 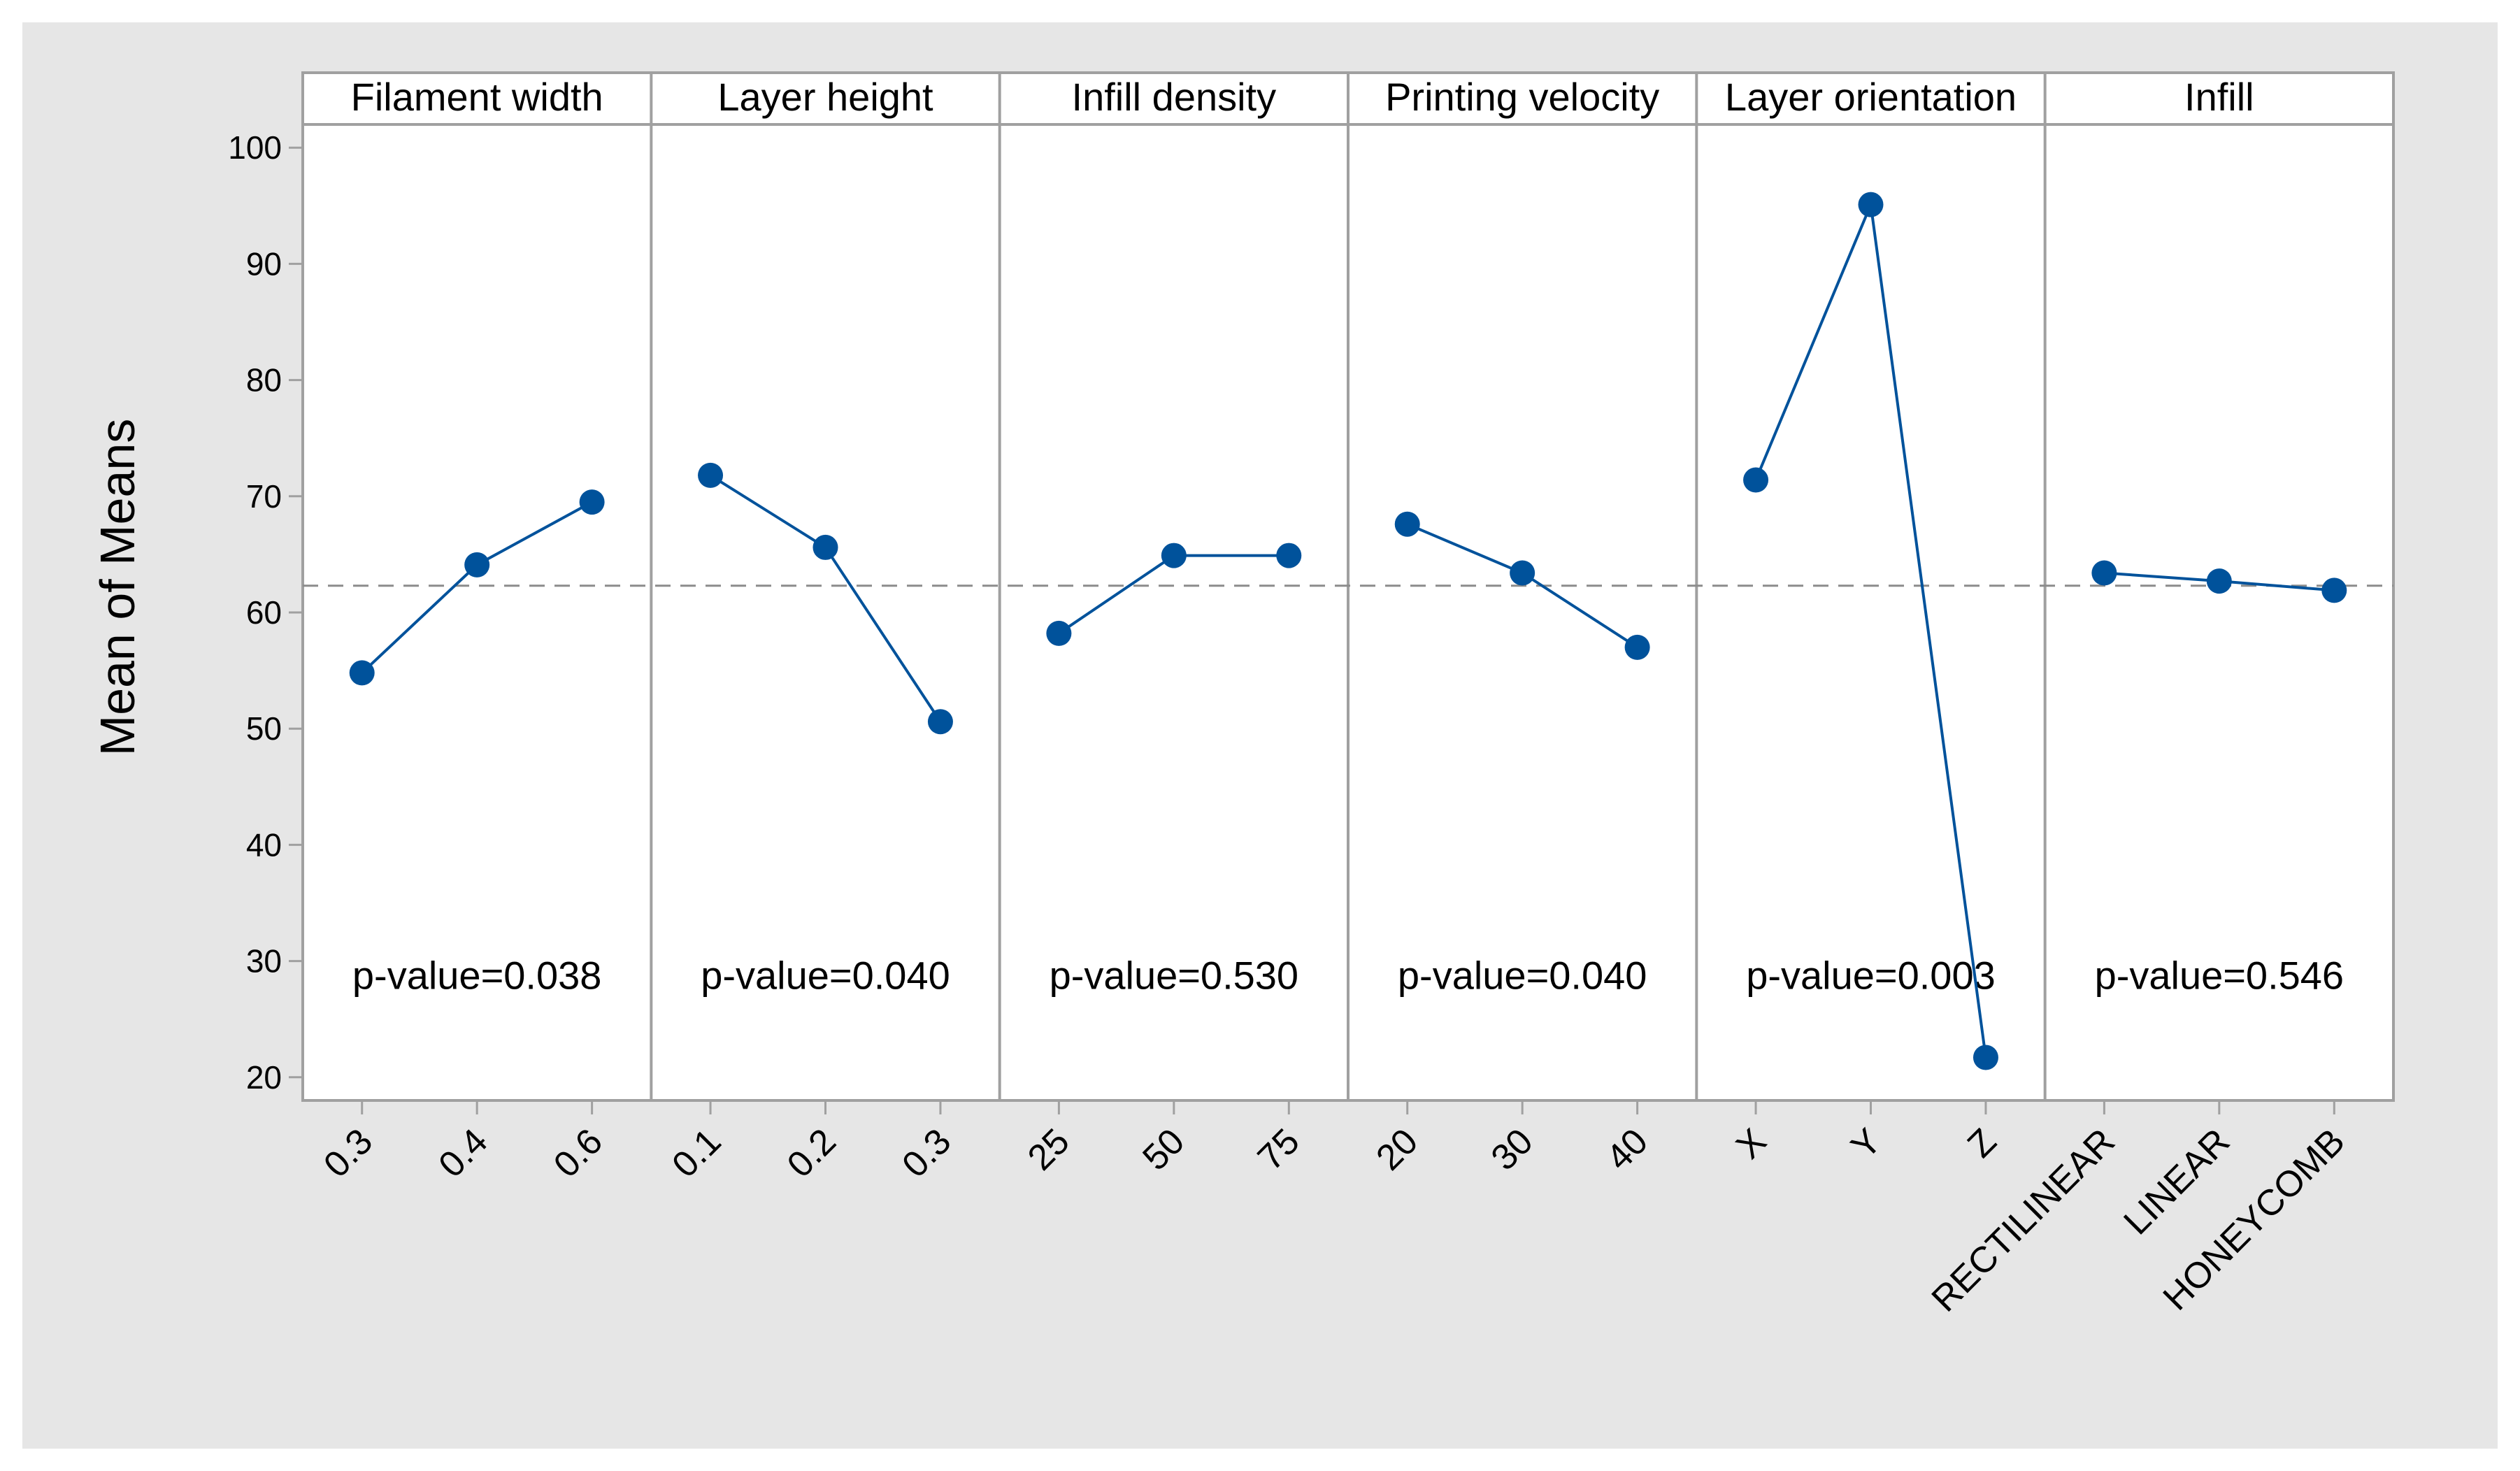 I want to click on y-tick-label: 60, so click(x=264, y=612).